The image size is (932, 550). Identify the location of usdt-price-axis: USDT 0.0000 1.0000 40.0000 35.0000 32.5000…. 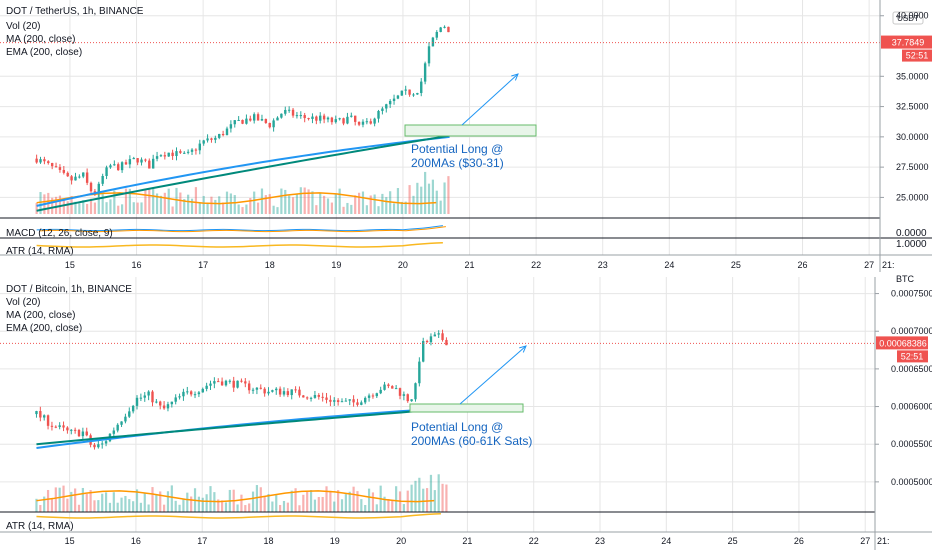
(905, 136).